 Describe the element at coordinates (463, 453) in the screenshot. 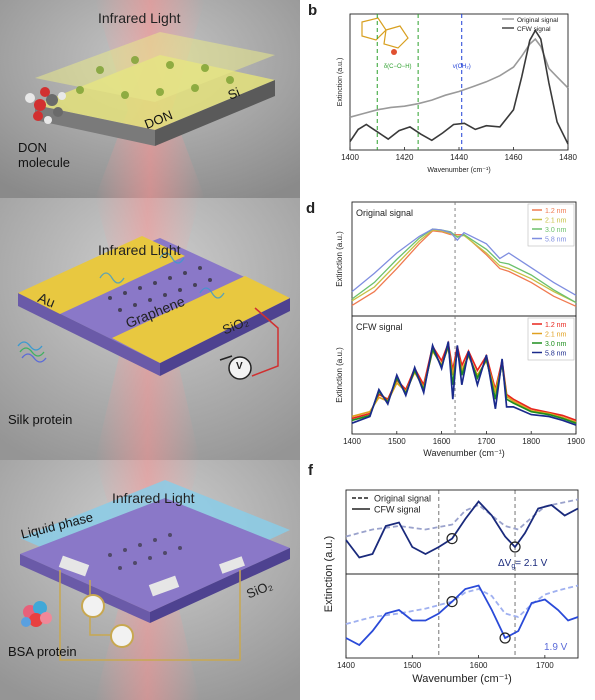

I see `chart-d-xlabel: Wavenumber (cm⁻¹)` at that location.